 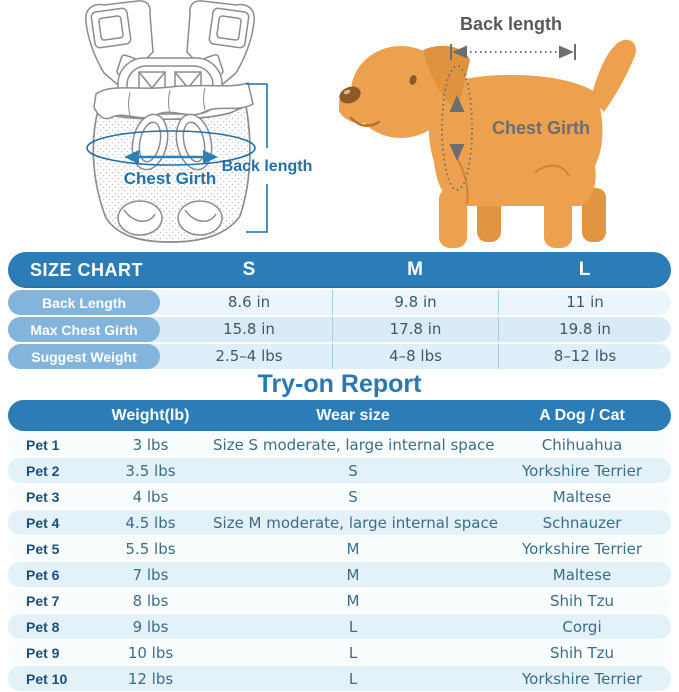 I want to click on tryon-report-title: Try-on Report, so click(x=339, y=384).